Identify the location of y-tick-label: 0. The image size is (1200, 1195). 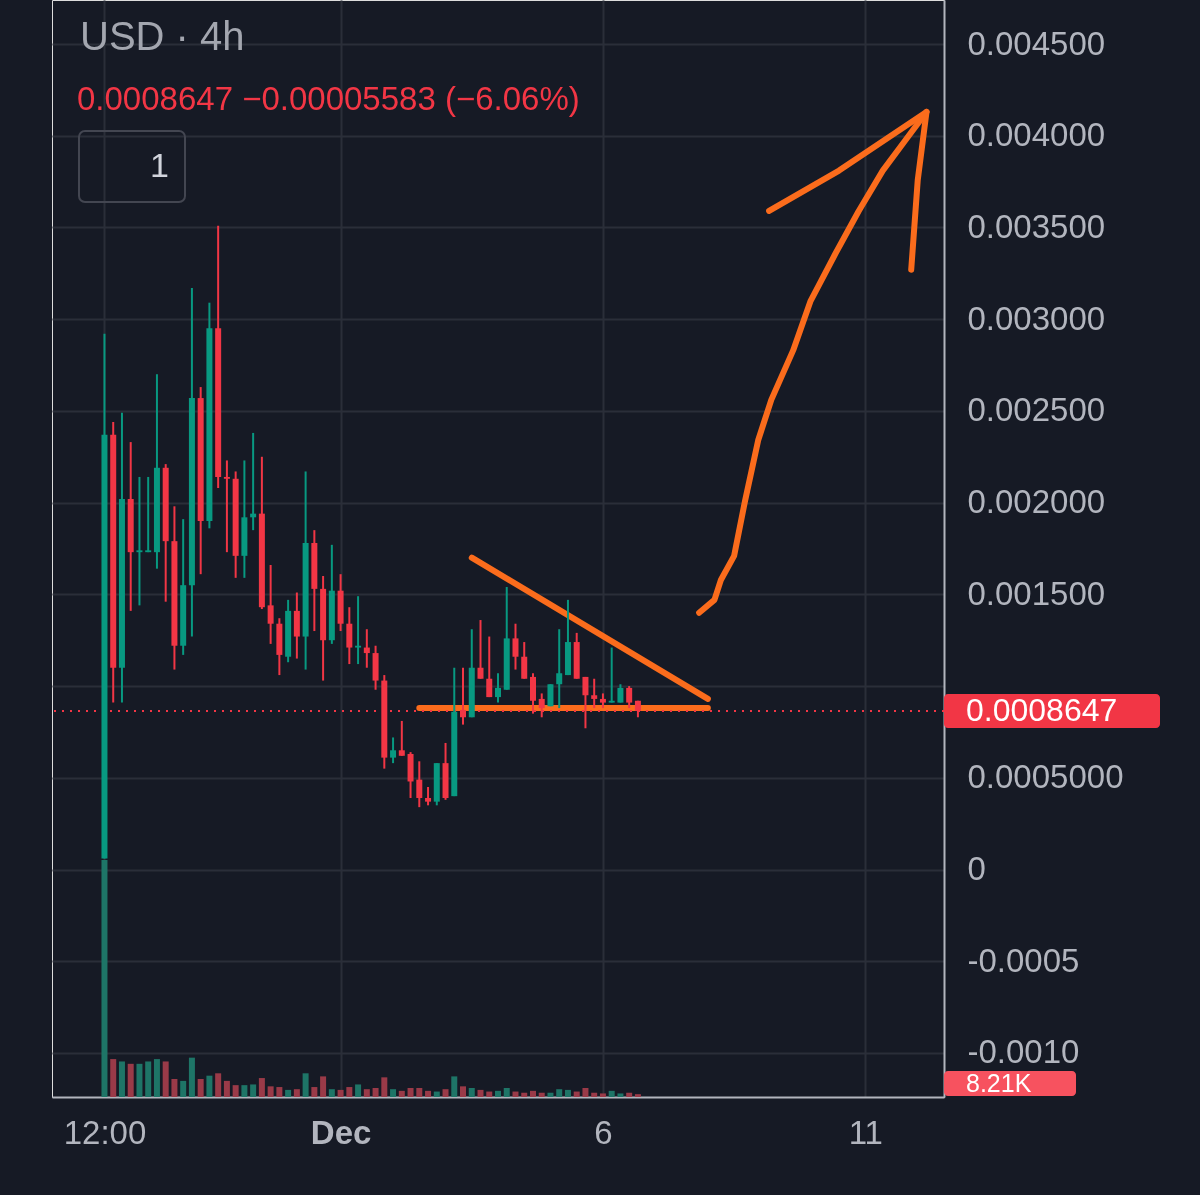
(976, 869).